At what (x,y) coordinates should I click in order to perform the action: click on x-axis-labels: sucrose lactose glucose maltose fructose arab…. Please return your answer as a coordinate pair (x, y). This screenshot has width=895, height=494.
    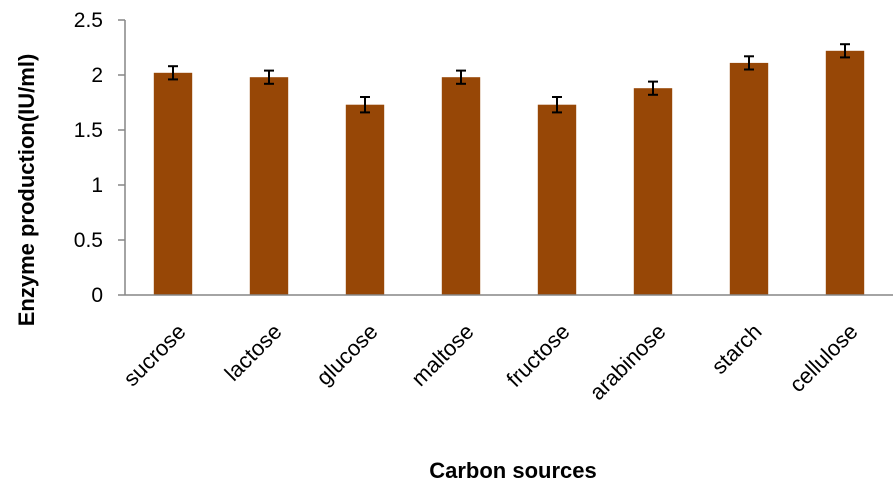
    Looking at the image, I should click on (490, 362).